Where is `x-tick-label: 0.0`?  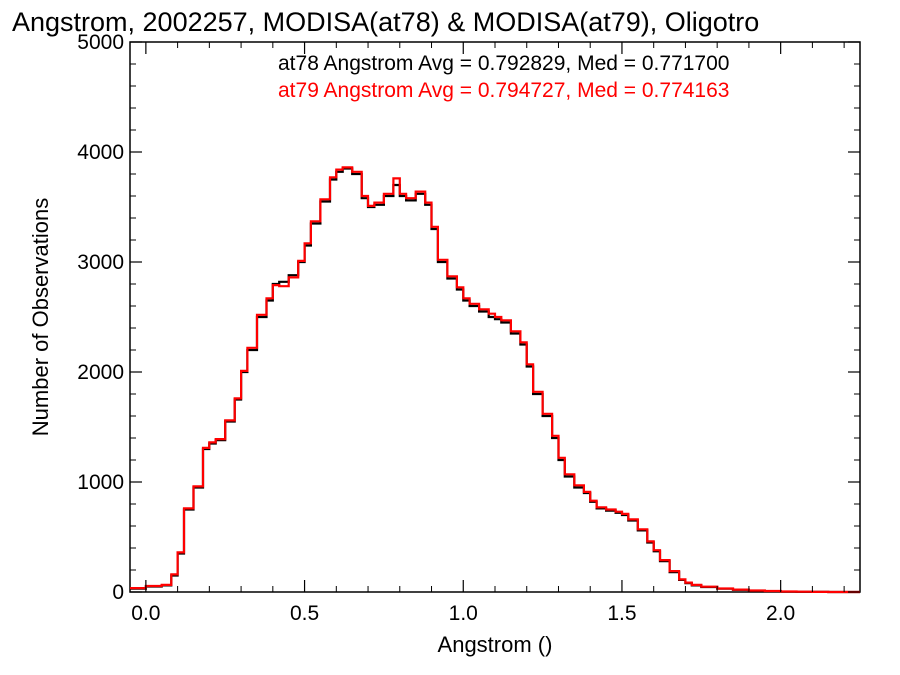 x-tick-label: 0.0 is located at coordinates (145, 613).